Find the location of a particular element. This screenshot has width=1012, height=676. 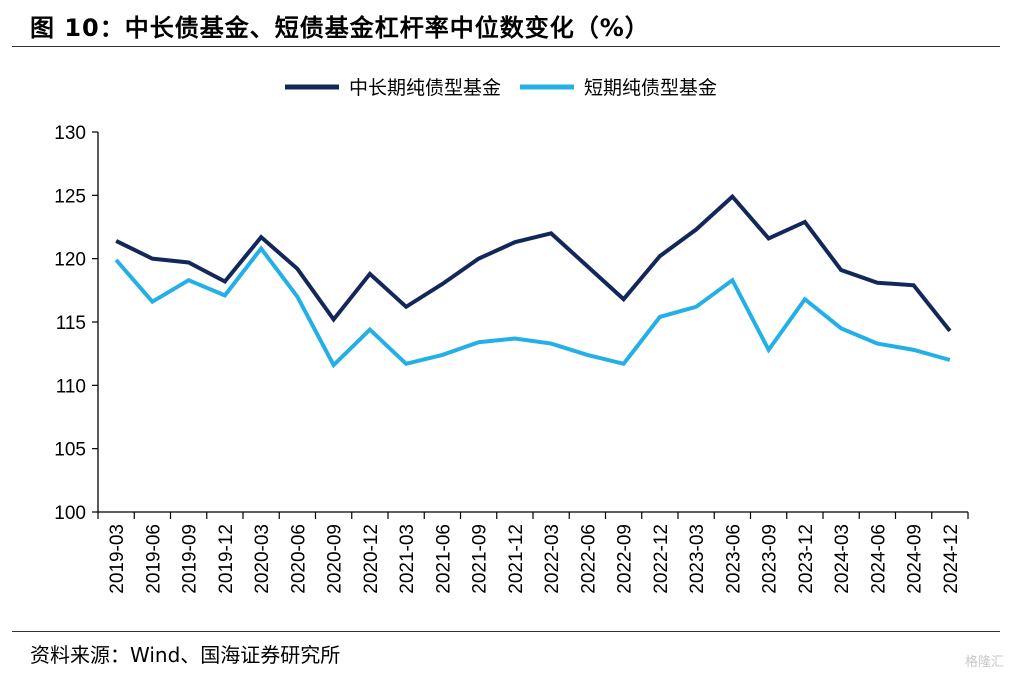

x-tick-label: 2020-06 is located at coordinates (298, 559).